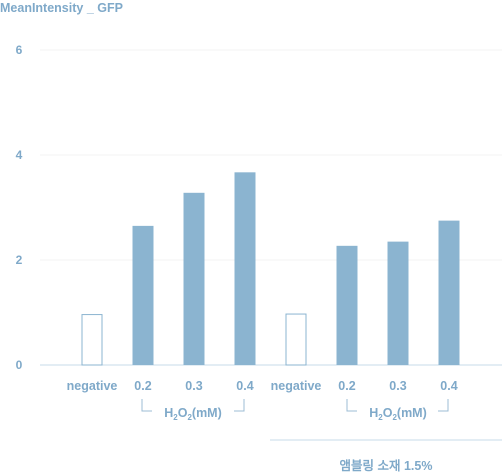  I want to click on x-tick-label-g1-1: 0.2, so click(142, 386).